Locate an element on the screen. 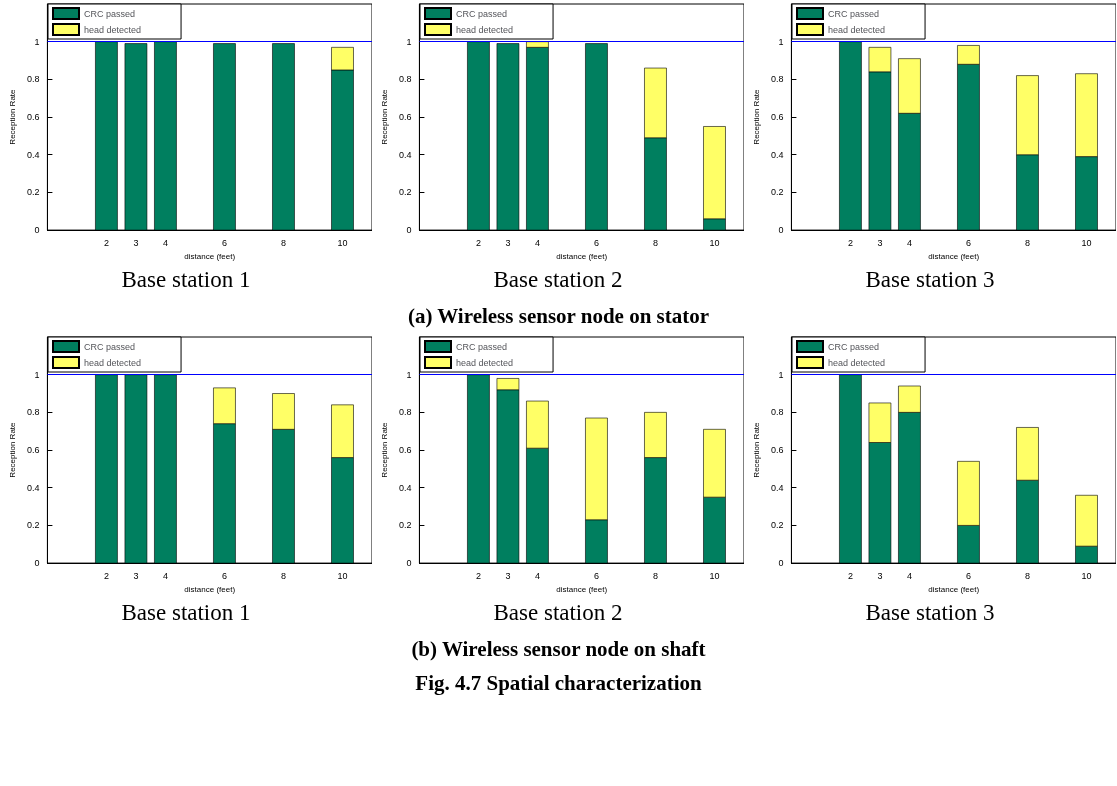 Image resolution: width=1117 pixels, height=786 pixels. text: (a) Wireless sensor node on stator is located at coordinates (558, 316).